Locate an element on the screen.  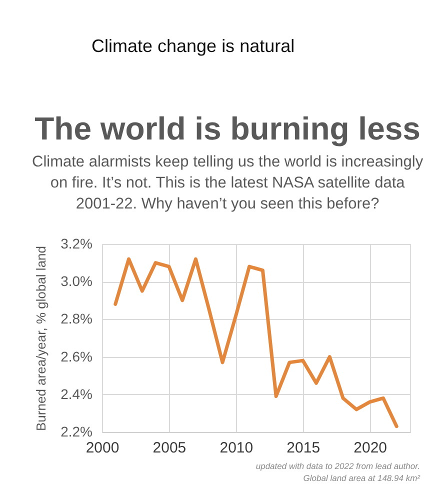
y-axis-title: Burned area/year, % global land is located at coordinates (41, 339).